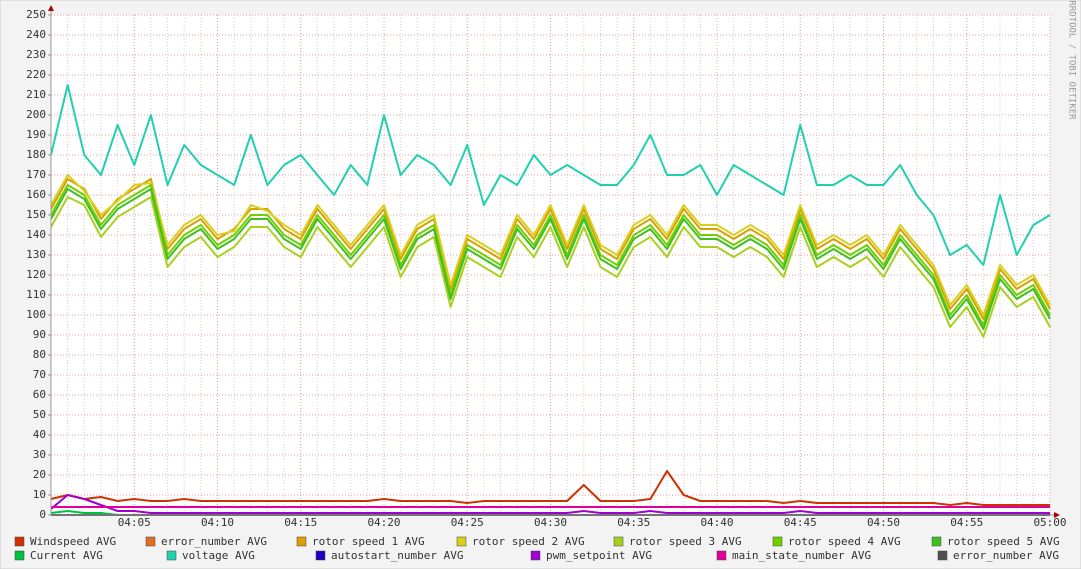  Describe the element at coordinates (39, 394) in the screenshot. I see `y-tick-label: 60` at that location.